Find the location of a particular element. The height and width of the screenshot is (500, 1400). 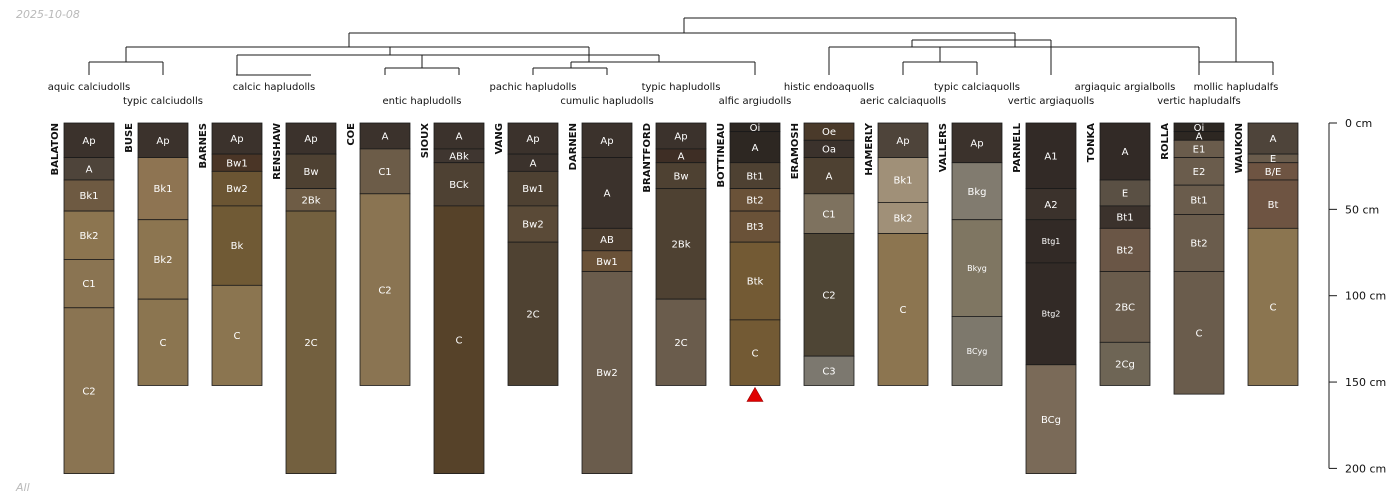

depth-tick-label: 100 cm is located at coordinates (1365, 296).